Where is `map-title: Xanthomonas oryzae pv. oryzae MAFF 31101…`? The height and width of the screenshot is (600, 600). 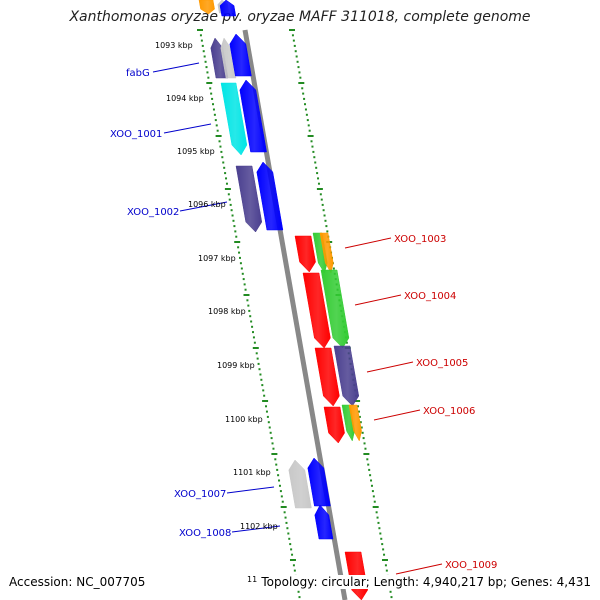
map-title: Xanthomonas oryzae pv. oryzae MAFF 31101… is located at coordinates (300, 17).